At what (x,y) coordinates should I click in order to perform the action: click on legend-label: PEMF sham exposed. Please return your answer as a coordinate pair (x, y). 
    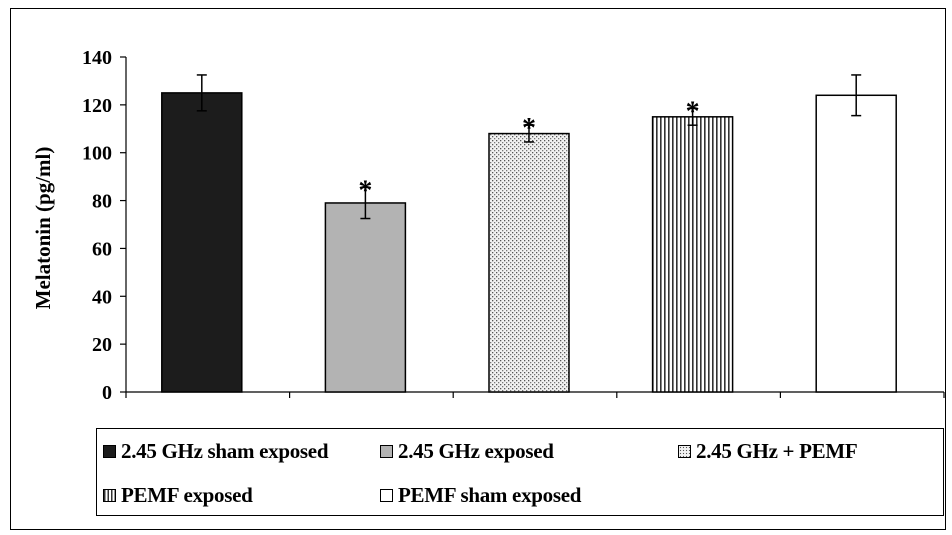
    Looking at the image, I should click on (490, 495).